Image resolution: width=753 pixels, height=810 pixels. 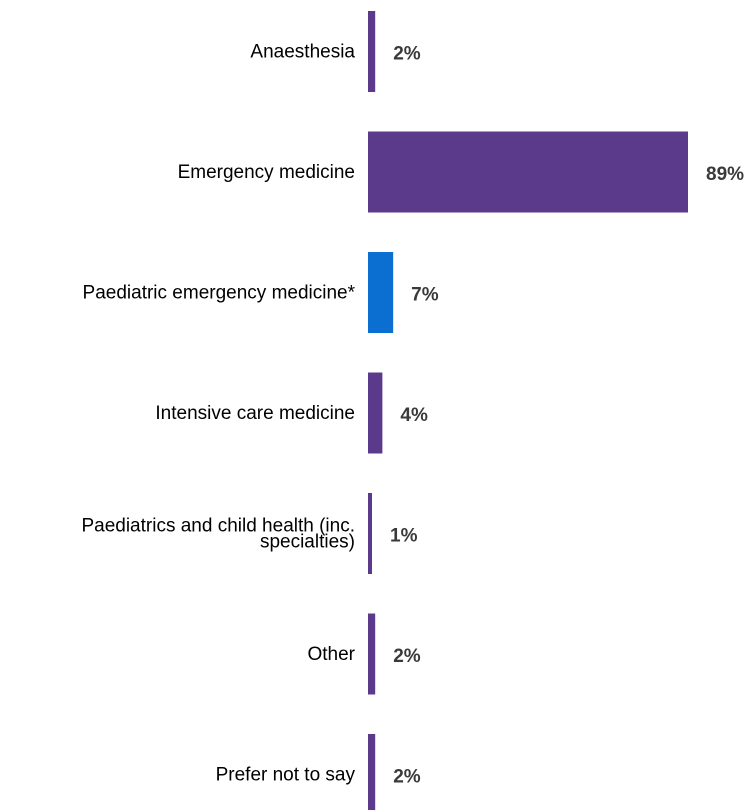 I want to click on category-label-5: Other, so click(x=331, y=654).